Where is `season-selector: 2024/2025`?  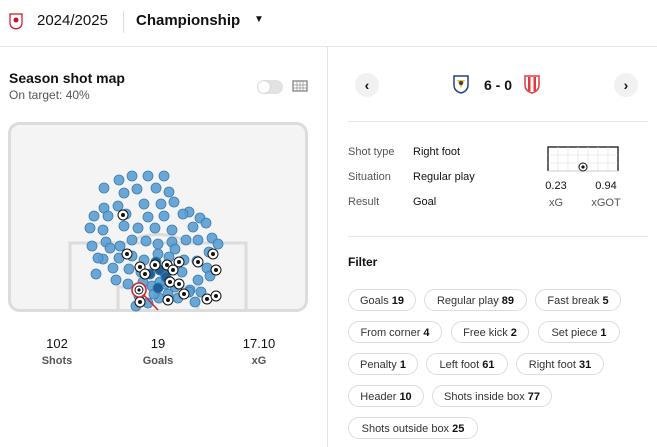 season-selector: 2024/2025 is located at coordinates (72, 20).